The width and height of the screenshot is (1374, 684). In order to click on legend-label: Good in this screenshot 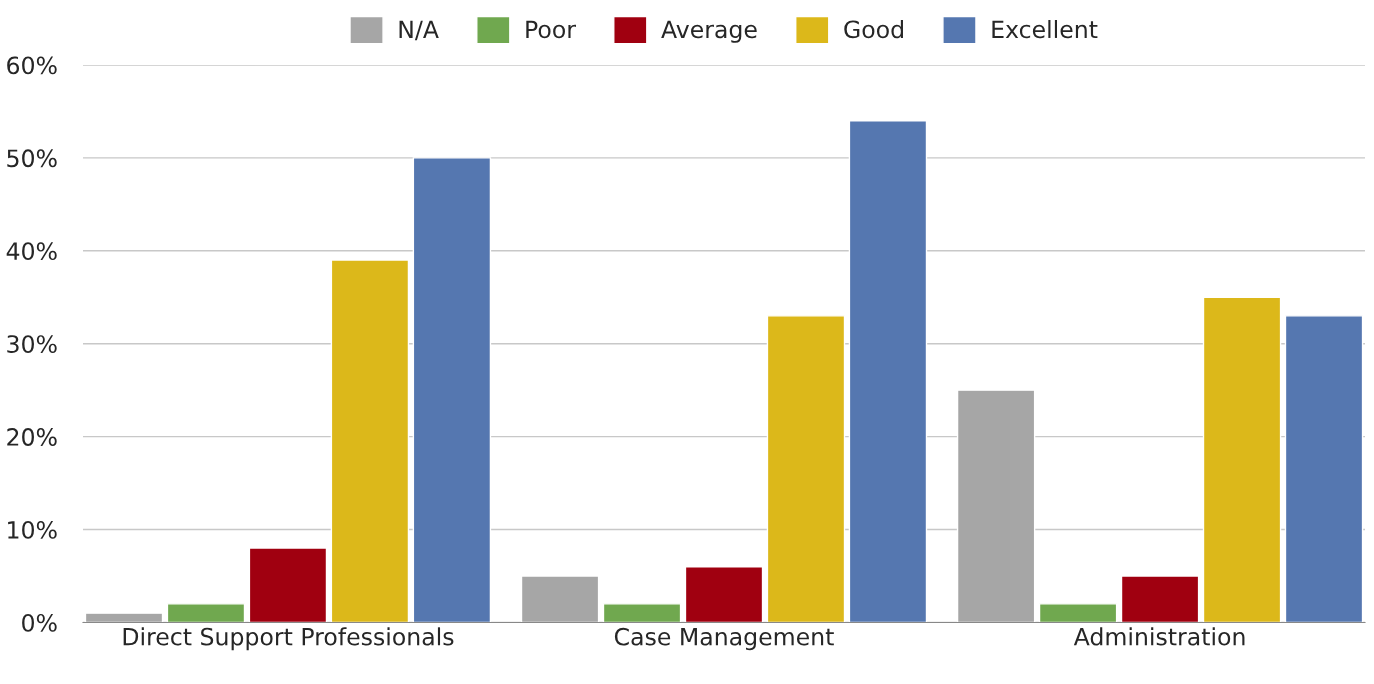, I will do `click(873, 29)`.